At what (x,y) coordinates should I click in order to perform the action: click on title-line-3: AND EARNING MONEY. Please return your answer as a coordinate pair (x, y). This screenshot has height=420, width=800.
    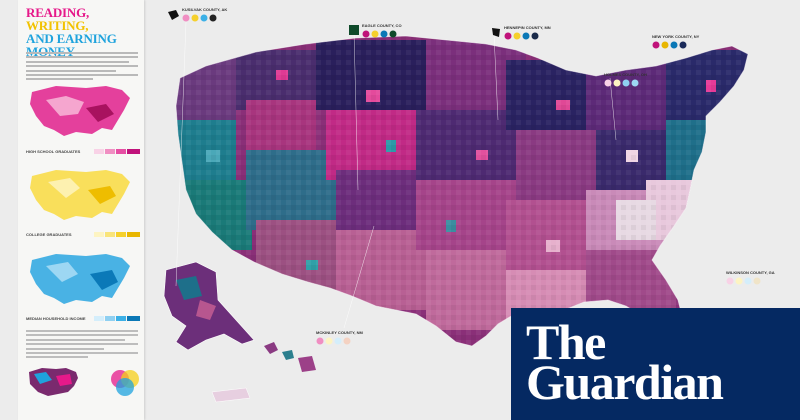
    Looking at the image, I should click on (71, 44).